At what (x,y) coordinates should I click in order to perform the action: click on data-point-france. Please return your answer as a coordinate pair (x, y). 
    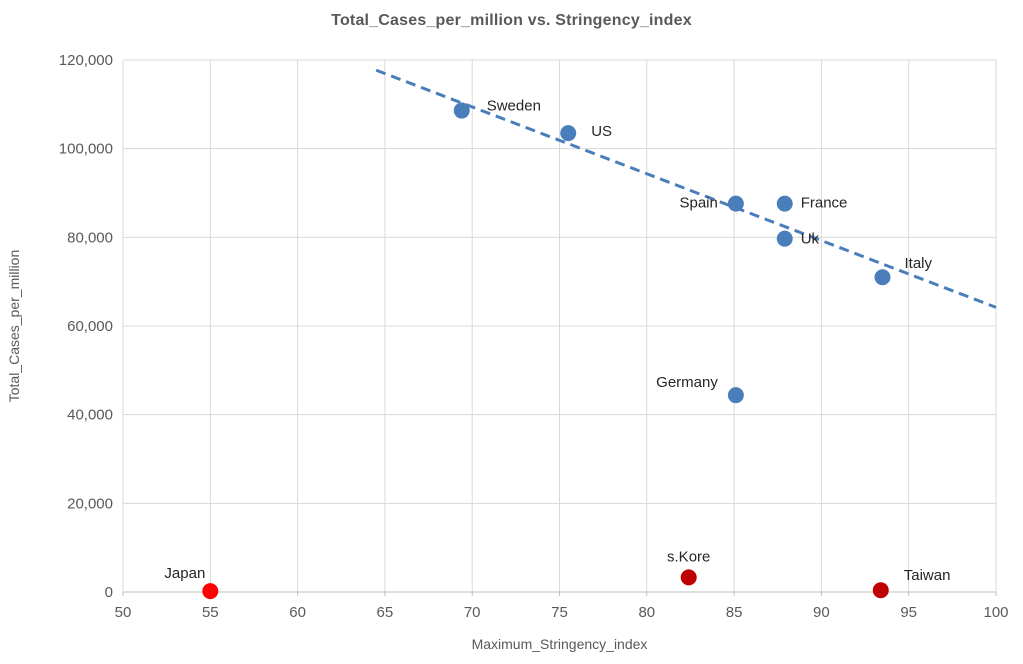
    Looking at the image, I should click on (784, 203).